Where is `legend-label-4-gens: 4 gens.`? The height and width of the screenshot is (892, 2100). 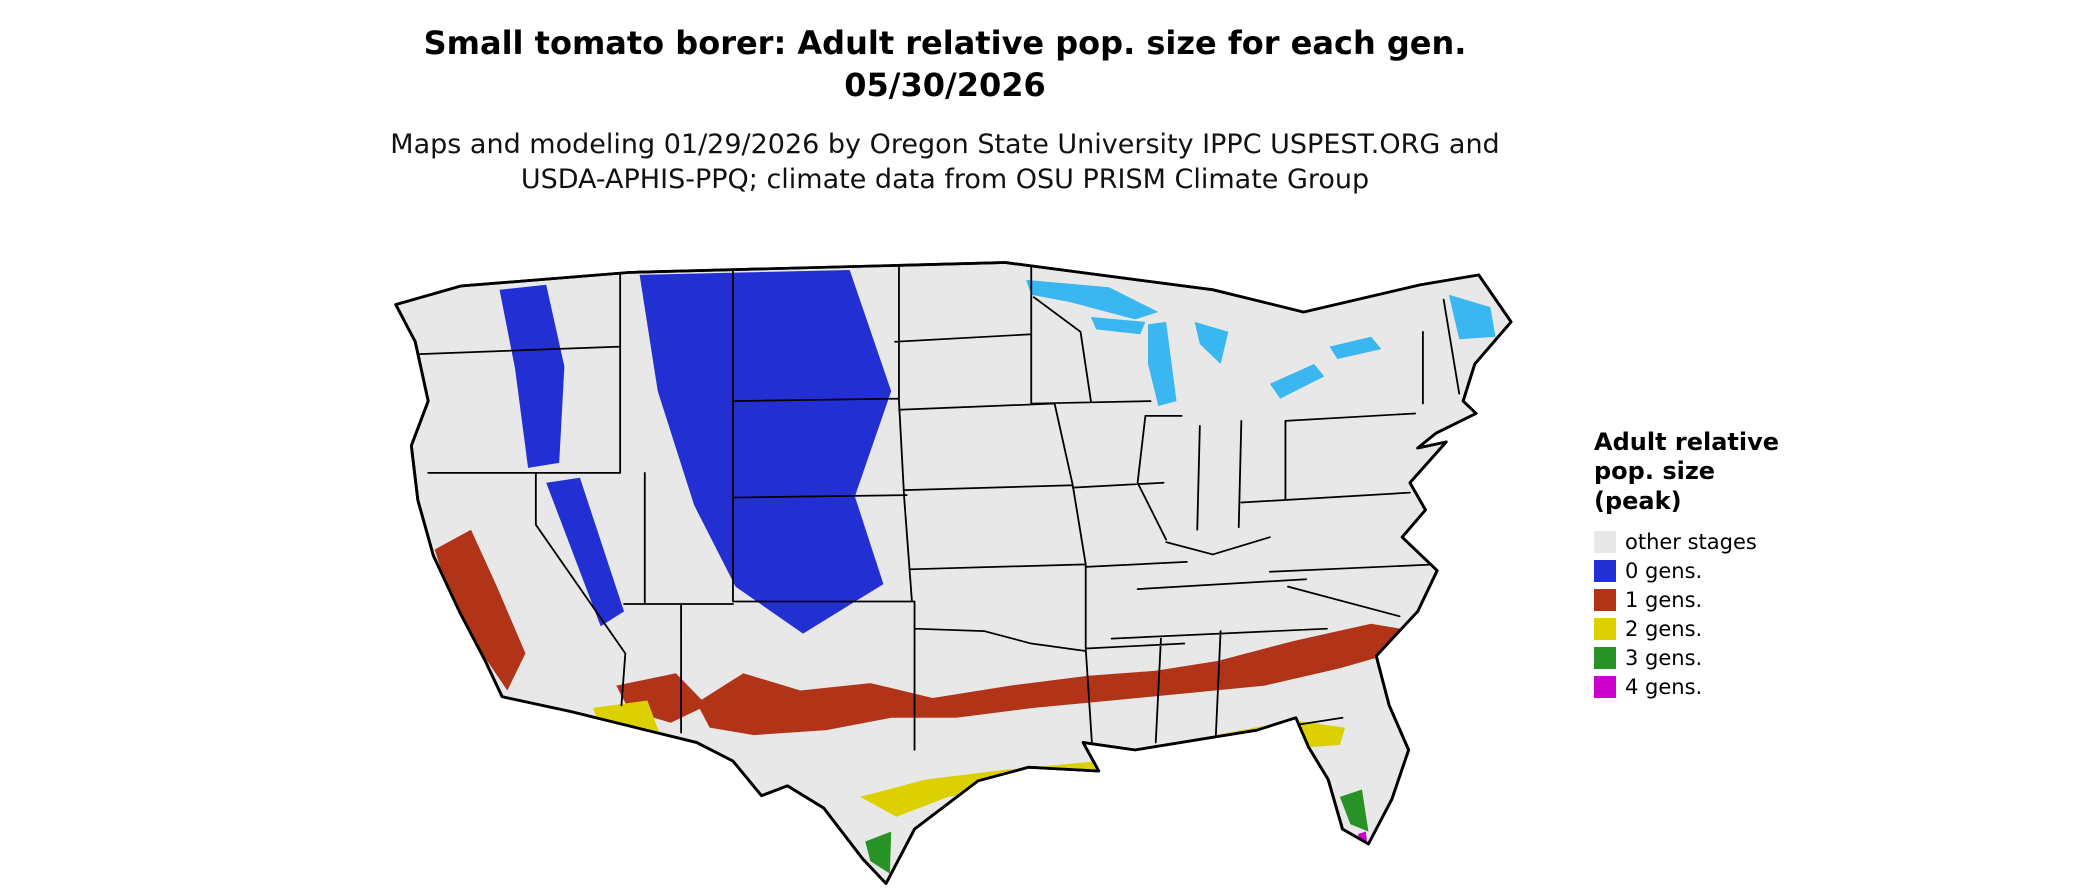
legend-label-4-gens: 4 gens. is located at coordinates (1664, 687).